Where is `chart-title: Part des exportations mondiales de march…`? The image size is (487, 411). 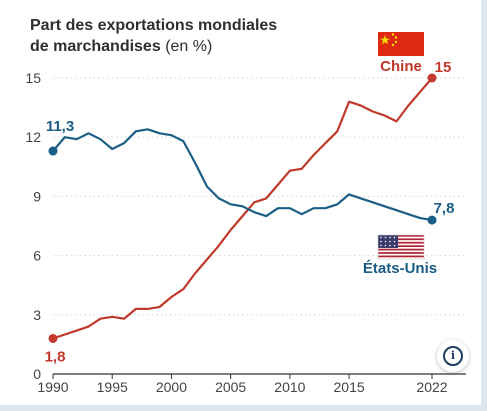 chart-title: Part des exportations mondiales de march… is located at coordinates (190, 36).